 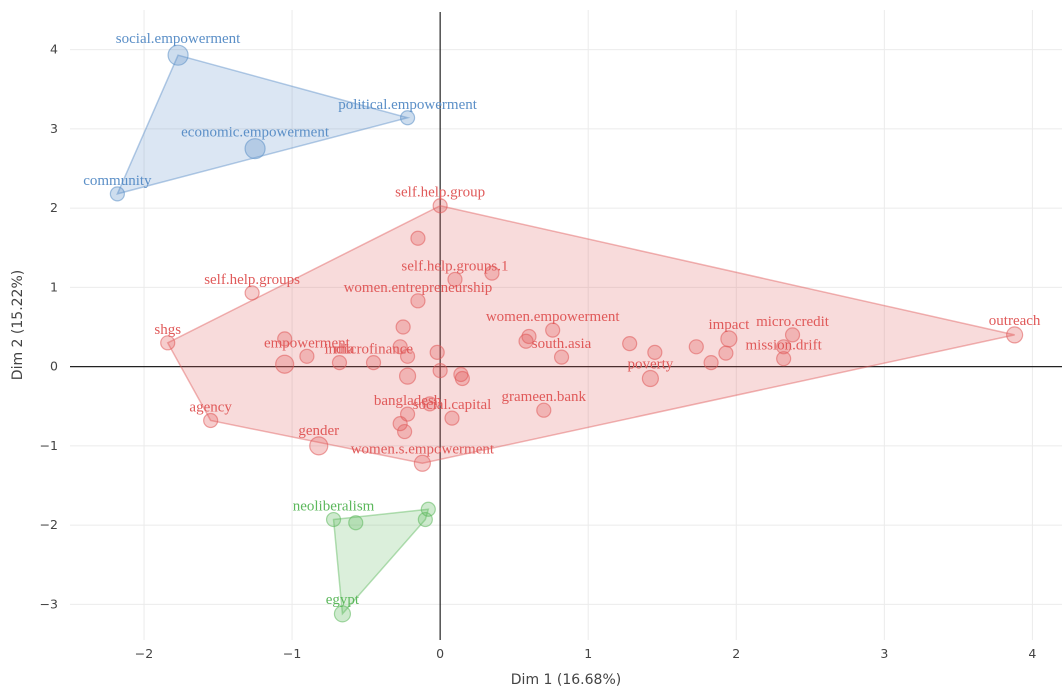 What do you see at coordinates (553, 317) in the screenshot?
I see `point-label: women.empowerment` at bounding box center [553, 317].